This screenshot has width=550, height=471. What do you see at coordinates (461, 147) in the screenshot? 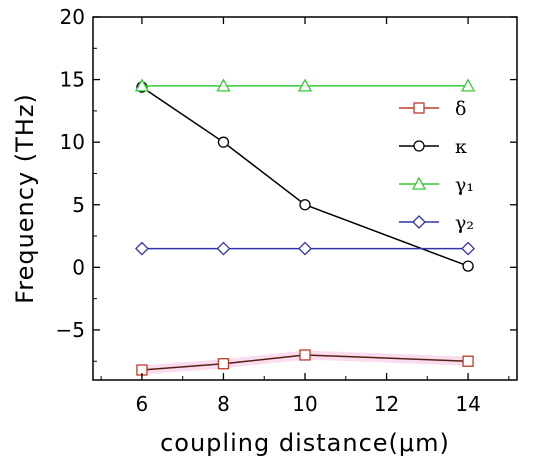
I see `legend-label: κ` at bounding box center [461, 147].